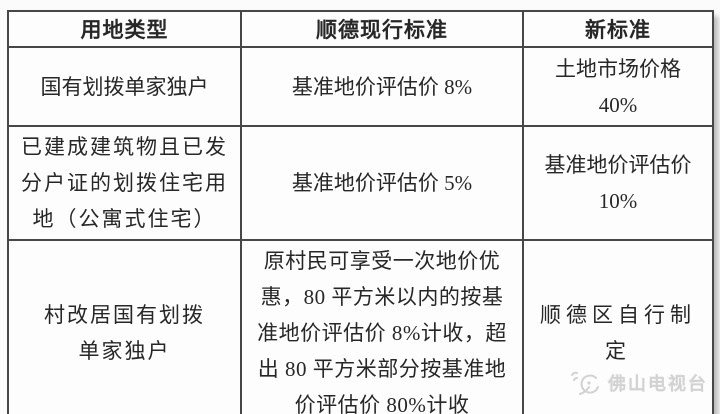 The width and height of the screenshot is (720, 414). What do you see at coordinates (124, 29) in the screenshot?
I see `column-header-land-type: 用地类型` at bounding box center [124, 29].